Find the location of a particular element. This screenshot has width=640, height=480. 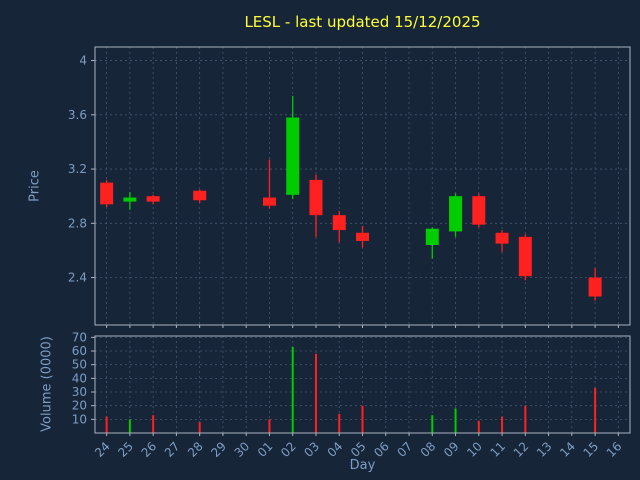

volume-tick-label: 10 is located at coordinates (79, 419).